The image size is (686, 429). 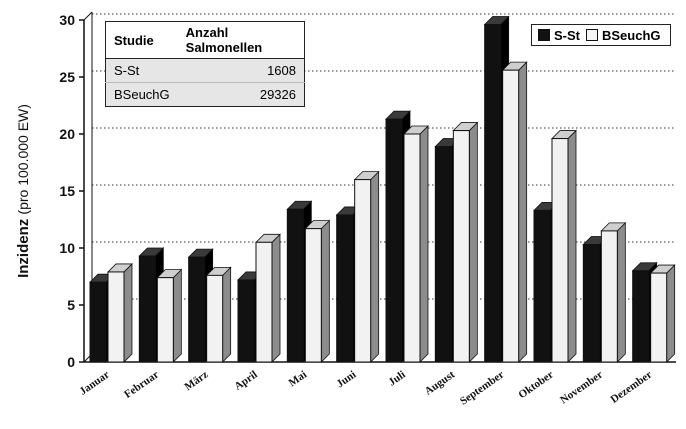 I want to click on table-header: Anzahl Salmonellen, so click(x=241, y=40).